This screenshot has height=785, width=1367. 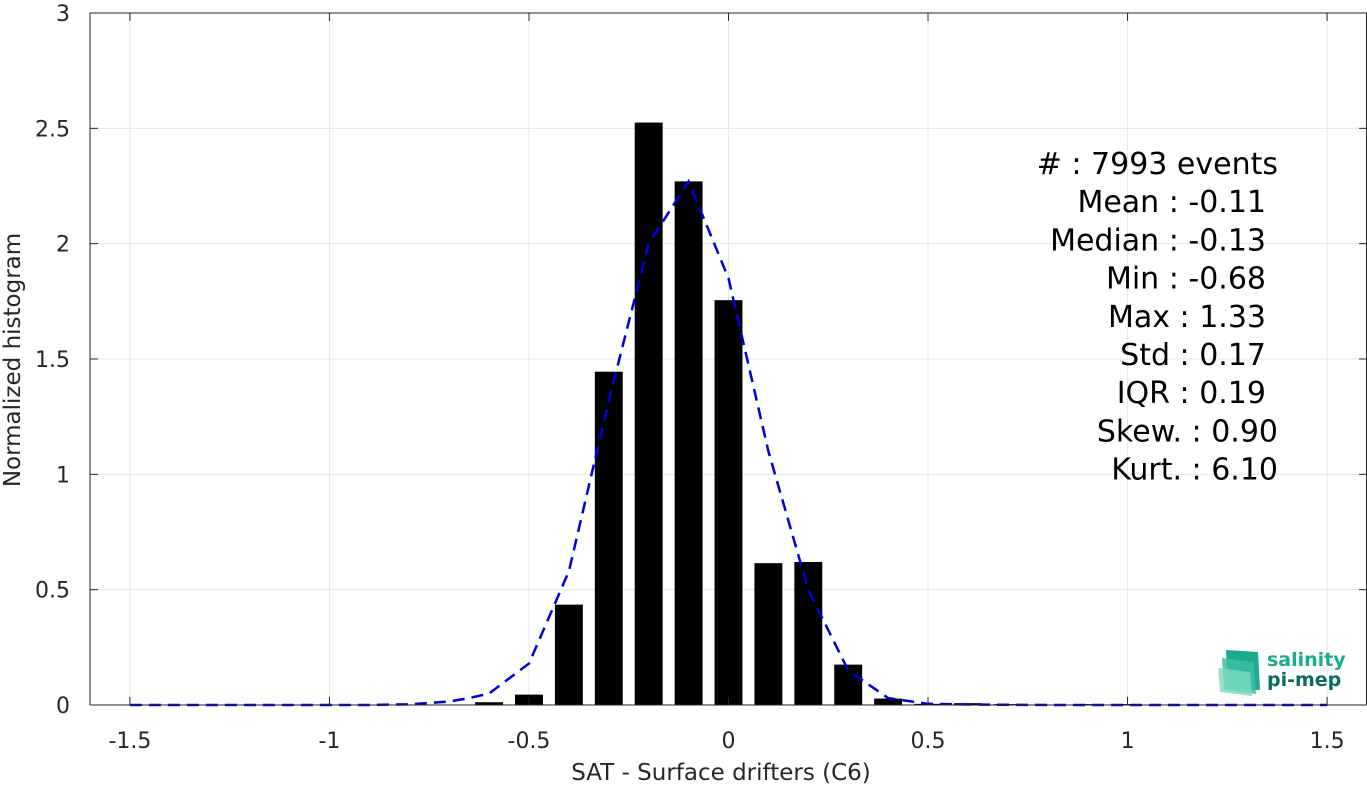 What do you see at coordinates (63, 14) in the screenshot?
I see `y-tick-label: 3` at bounding box center [63, 14].